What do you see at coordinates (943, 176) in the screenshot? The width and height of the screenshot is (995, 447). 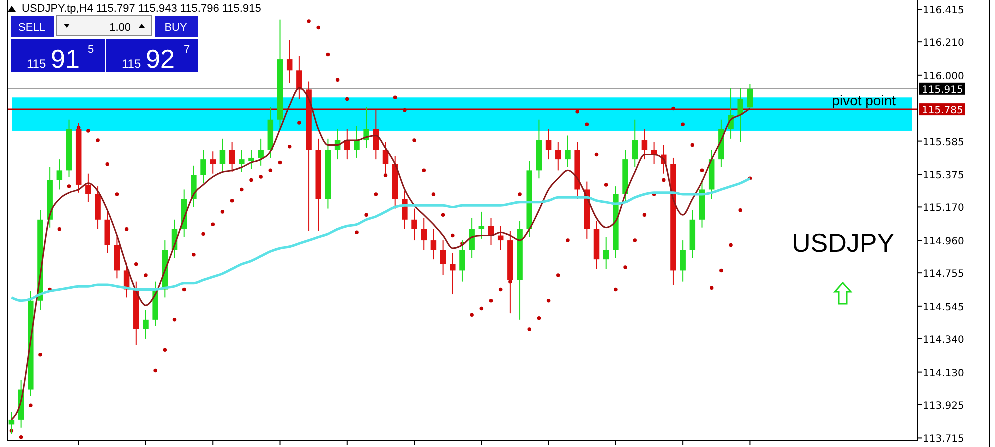 I see `y-tick-label: 115.375` at bounding box center [943, 176].